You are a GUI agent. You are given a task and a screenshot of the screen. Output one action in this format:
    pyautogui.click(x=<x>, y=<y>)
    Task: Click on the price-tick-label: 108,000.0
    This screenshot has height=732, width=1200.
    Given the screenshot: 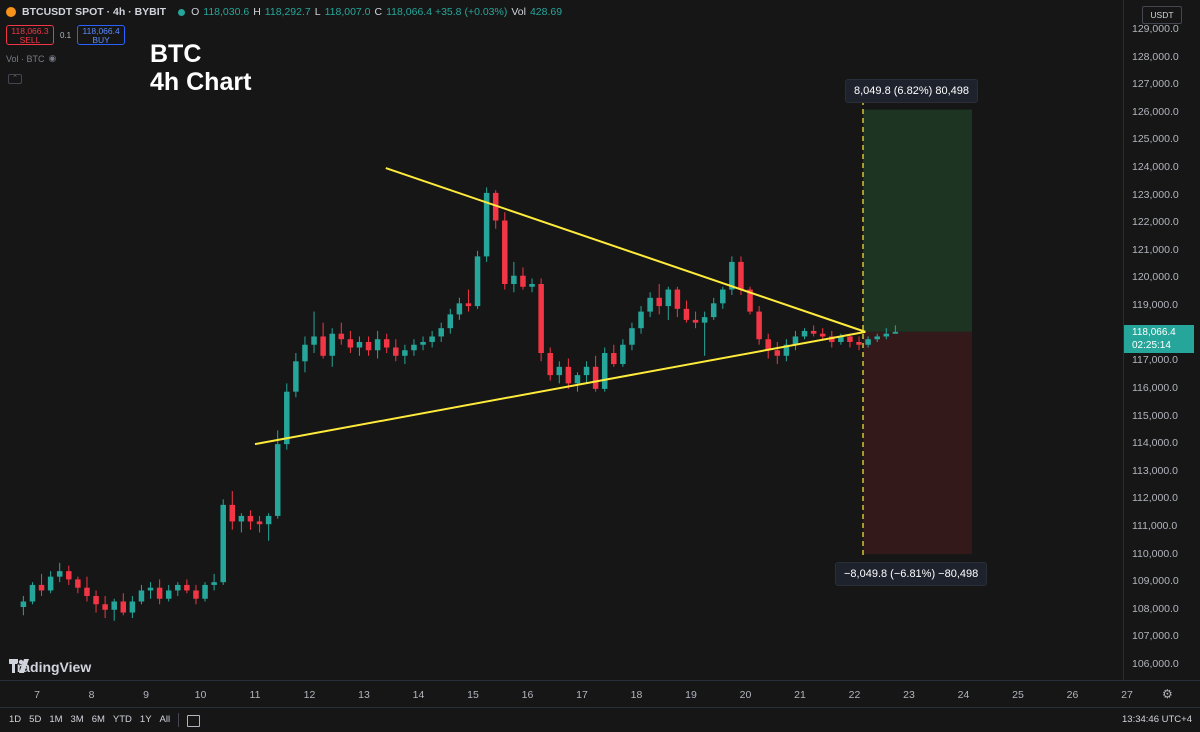 What is the action you would take?
    pyautogui.click(x=1155, y=608)
    